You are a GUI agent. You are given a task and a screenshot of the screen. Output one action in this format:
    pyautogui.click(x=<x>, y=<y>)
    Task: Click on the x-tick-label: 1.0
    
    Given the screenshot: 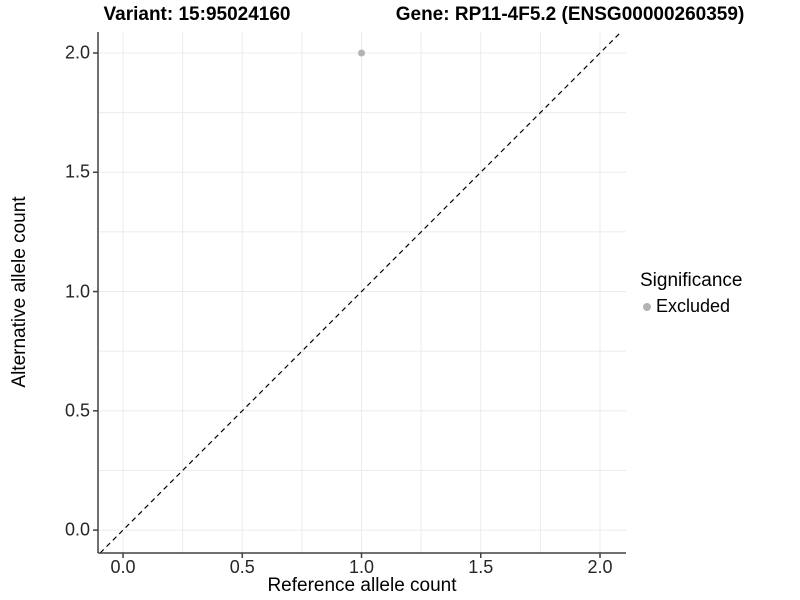 What is the action you would take?
    pyautogui.click(x=362, y=567)
    